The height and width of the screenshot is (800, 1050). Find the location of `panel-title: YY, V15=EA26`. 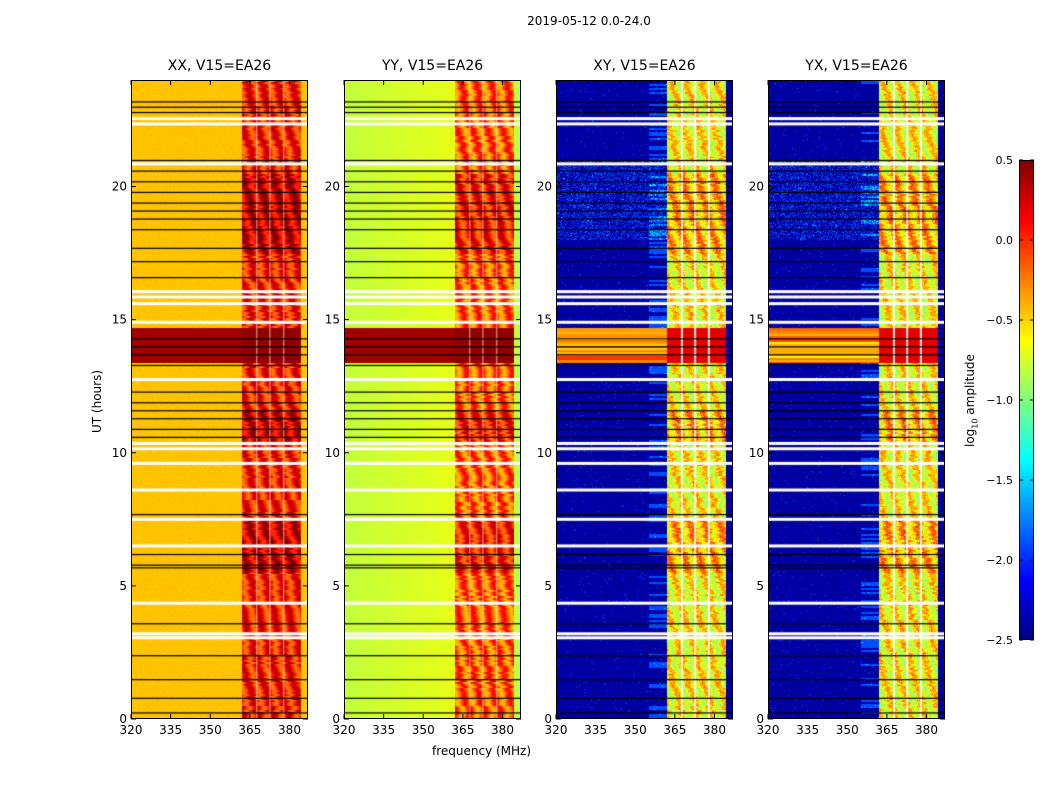

panel-title: YY, V15=EA26 is located at coordinates (432, 66).